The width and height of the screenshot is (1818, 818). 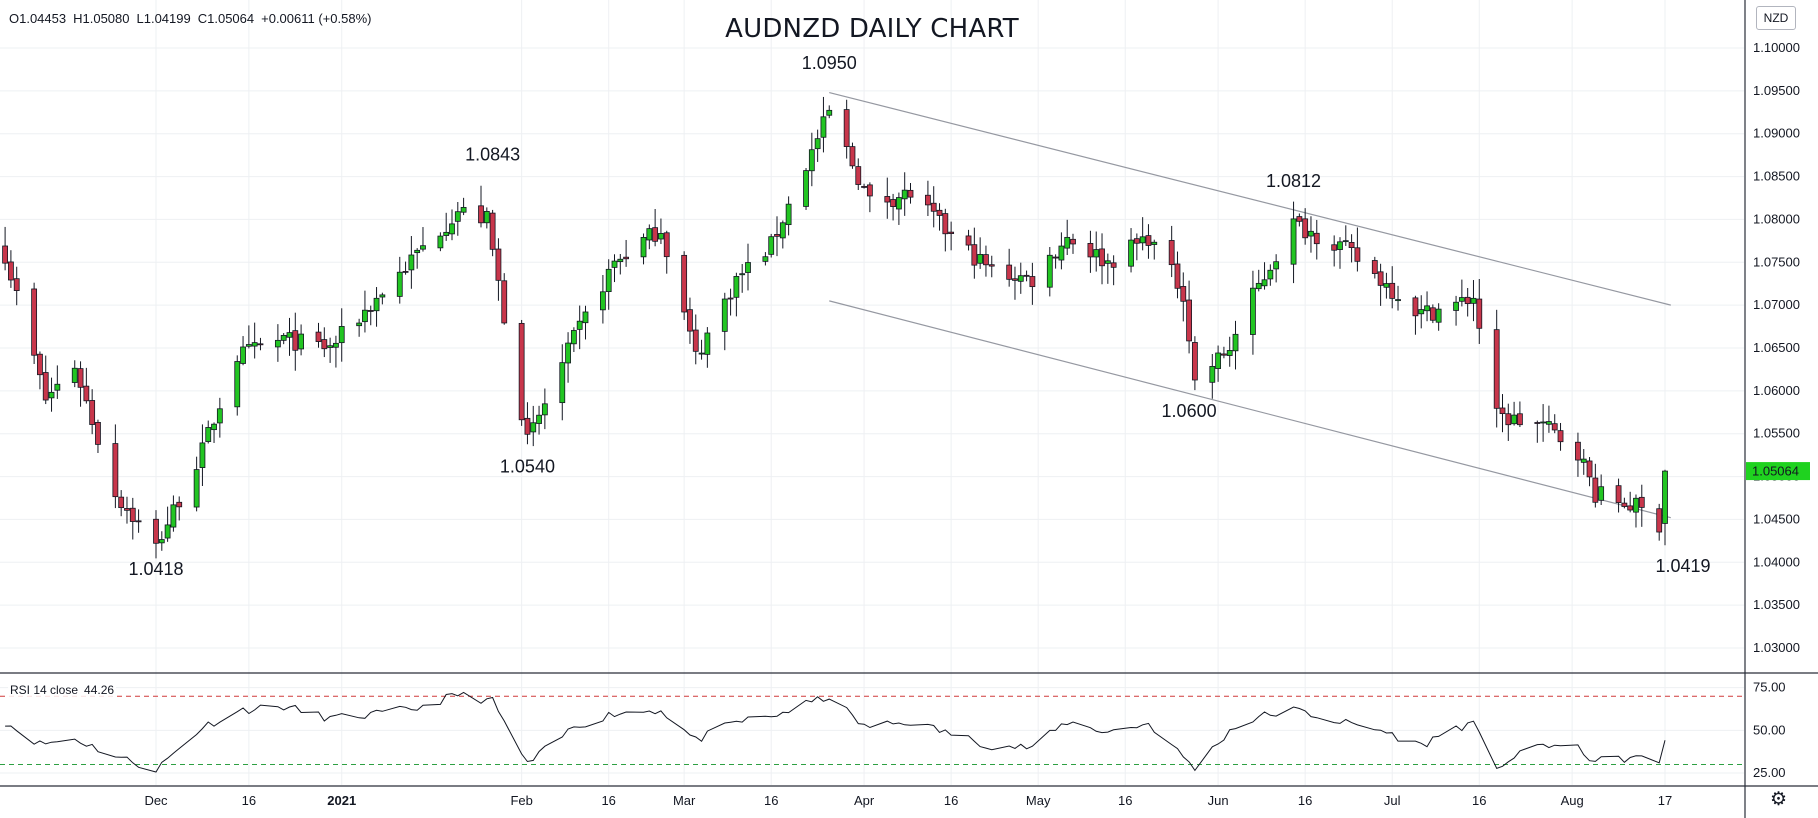 What do you see at coordinates (1572, 800) in the screenshot?
I see `time-tick-label: Aug` at bounding box center [1572, 800].